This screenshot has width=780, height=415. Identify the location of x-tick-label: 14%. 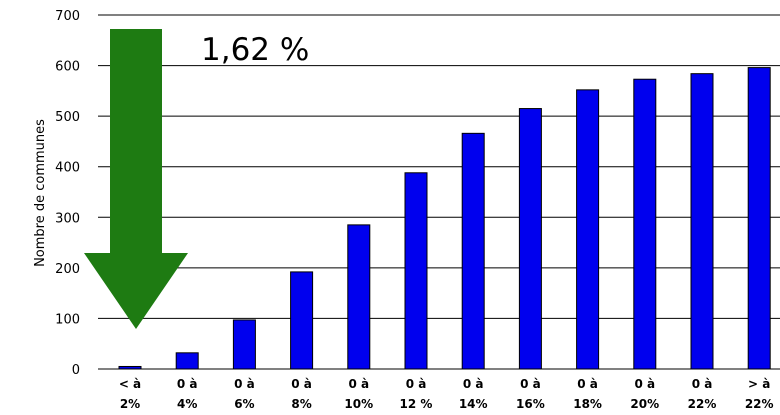
(473, 404).